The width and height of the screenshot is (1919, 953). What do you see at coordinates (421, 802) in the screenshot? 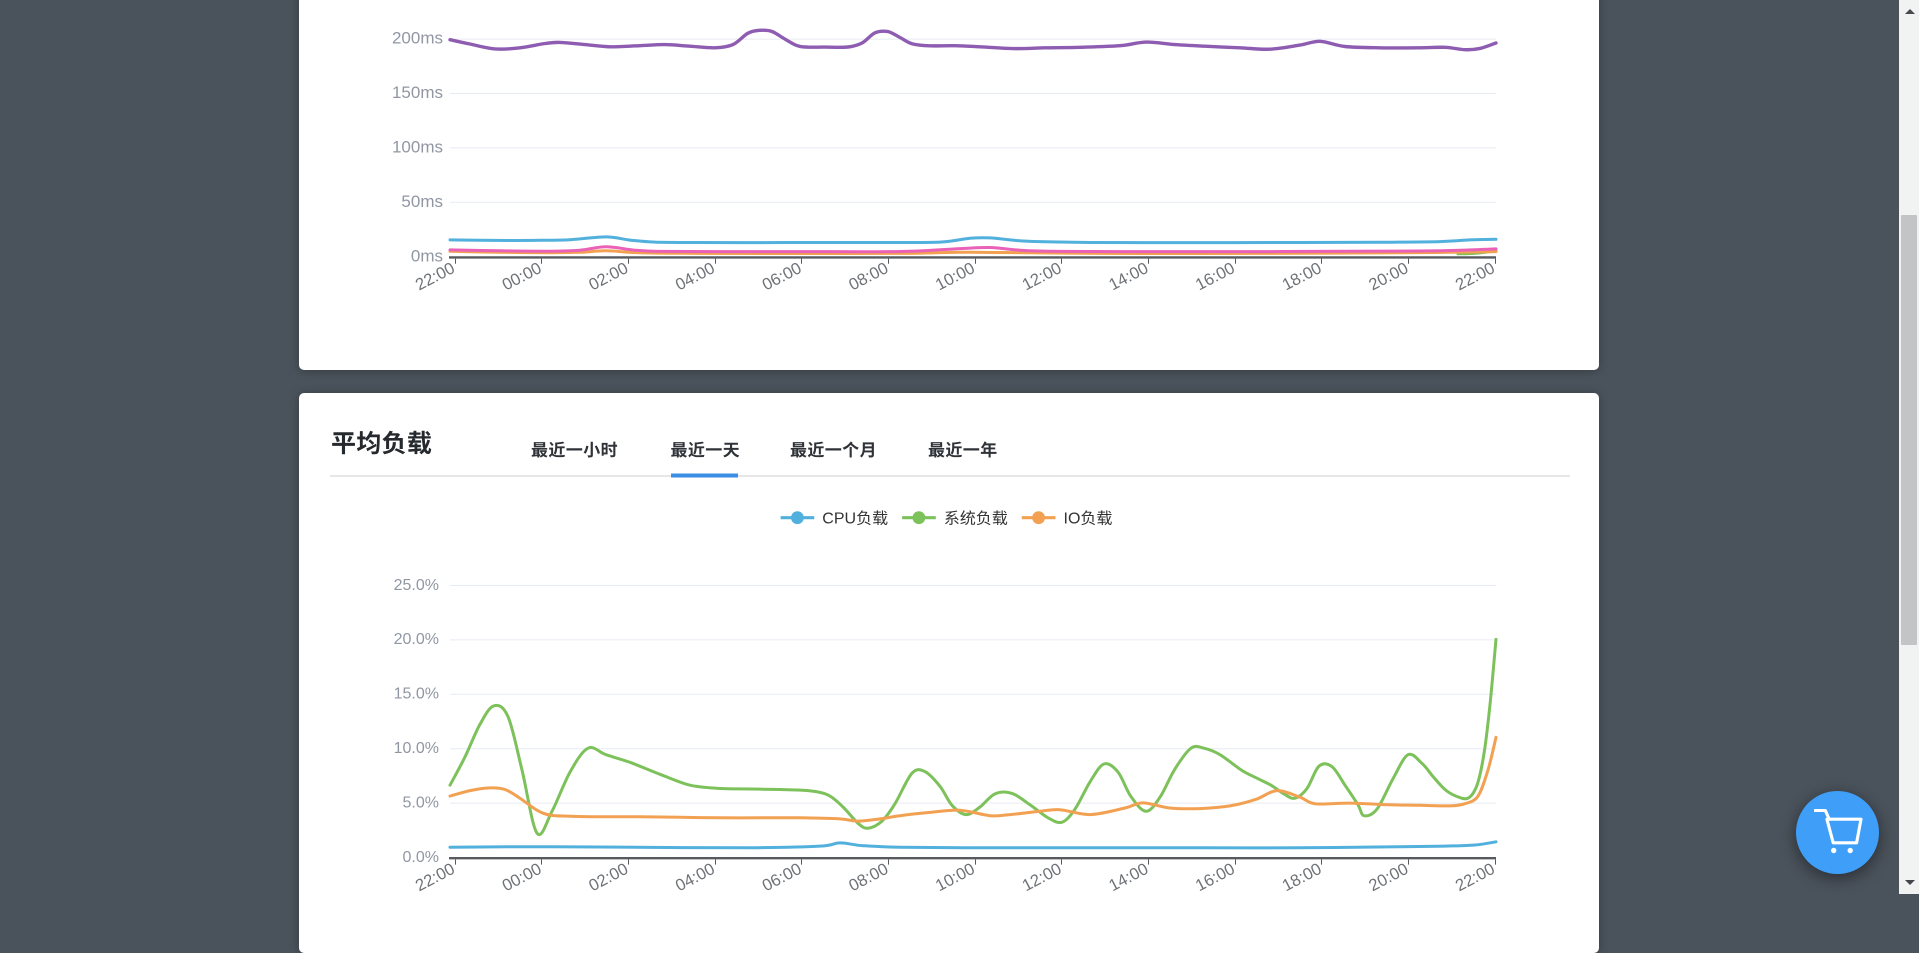
I see `svg-text: 5.0%` at bounding box center [421, 802].